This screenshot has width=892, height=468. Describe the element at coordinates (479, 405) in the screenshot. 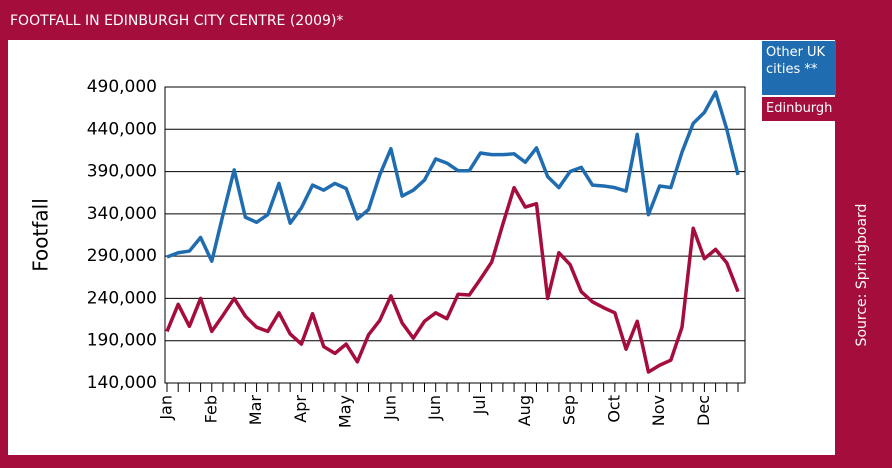

I see `x-tick-label: Jul` at that location.